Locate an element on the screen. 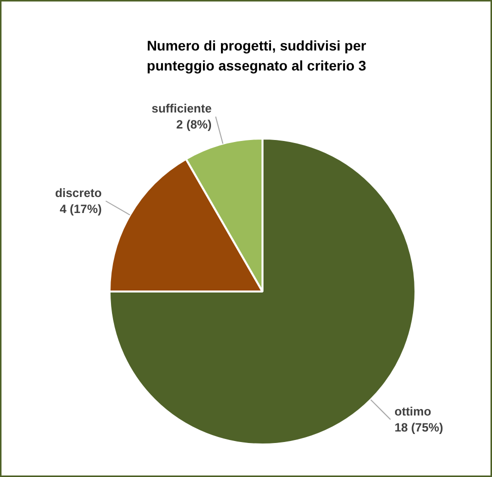  data-label: 18 (75%) is located at coordinates (419, 427).